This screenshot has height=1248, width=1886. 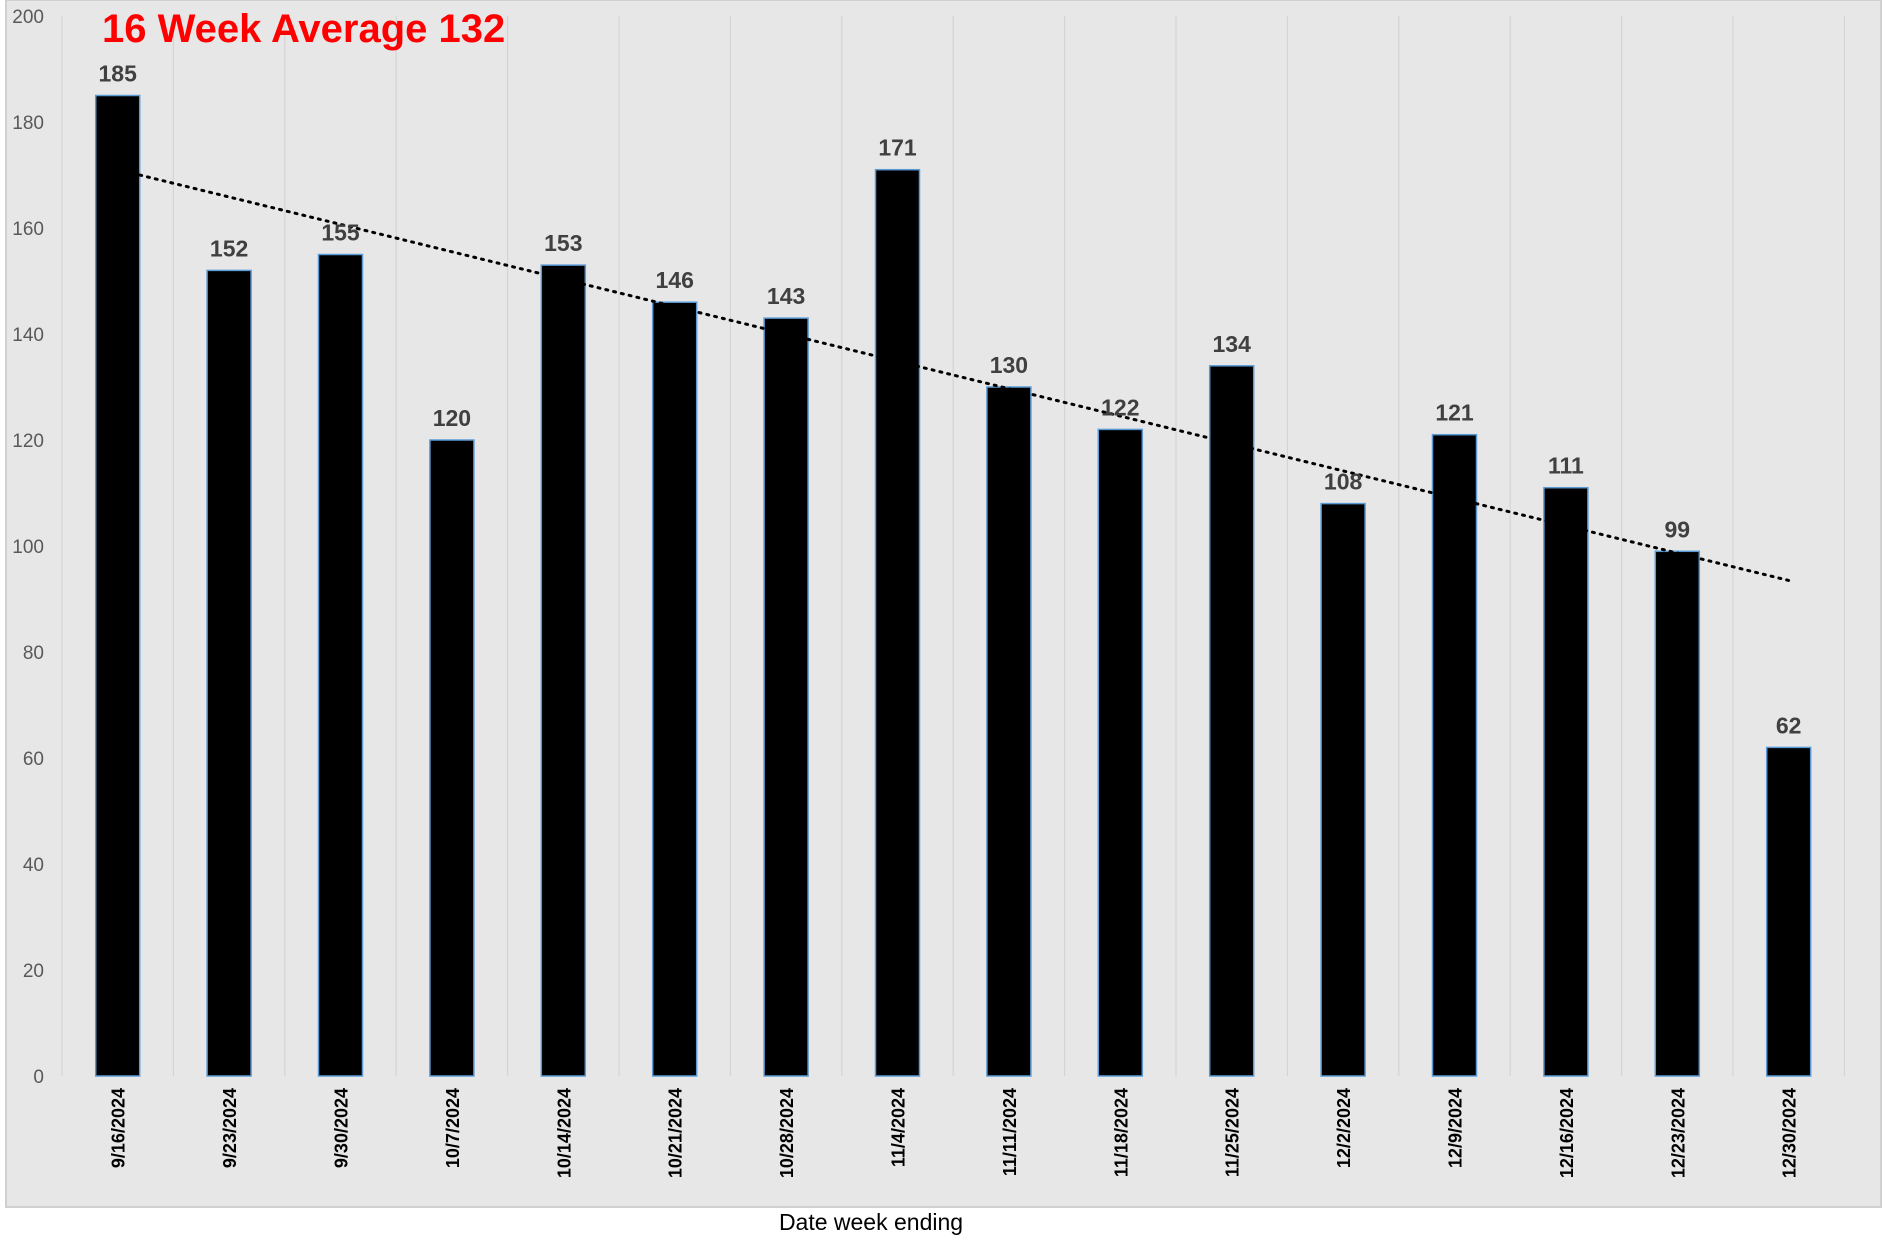 What do you see at coordinates (28, 441) in the screenshot?
I see `y-tick-label: 120` at bounding box center [28, 441].